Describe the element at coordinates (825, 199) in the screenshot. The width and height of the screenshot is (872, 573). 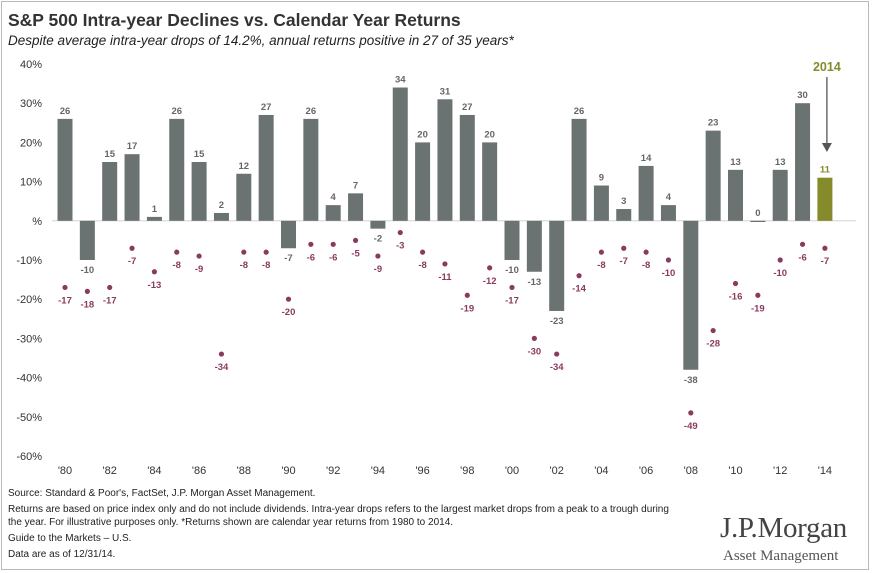
I see `bar-2014` at that location.